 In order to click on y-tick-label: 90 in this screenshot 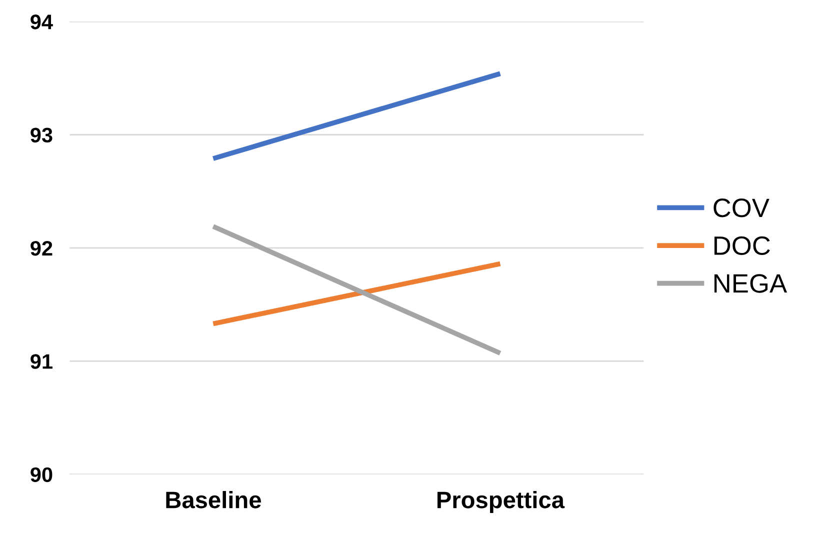, I will do `click(41, 474)`.